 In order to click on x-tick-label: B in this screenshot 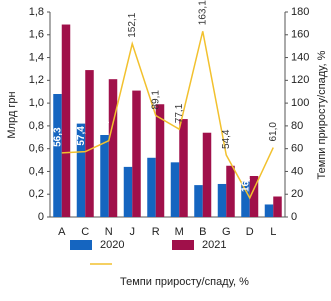, I will do `click(202, 232)`.